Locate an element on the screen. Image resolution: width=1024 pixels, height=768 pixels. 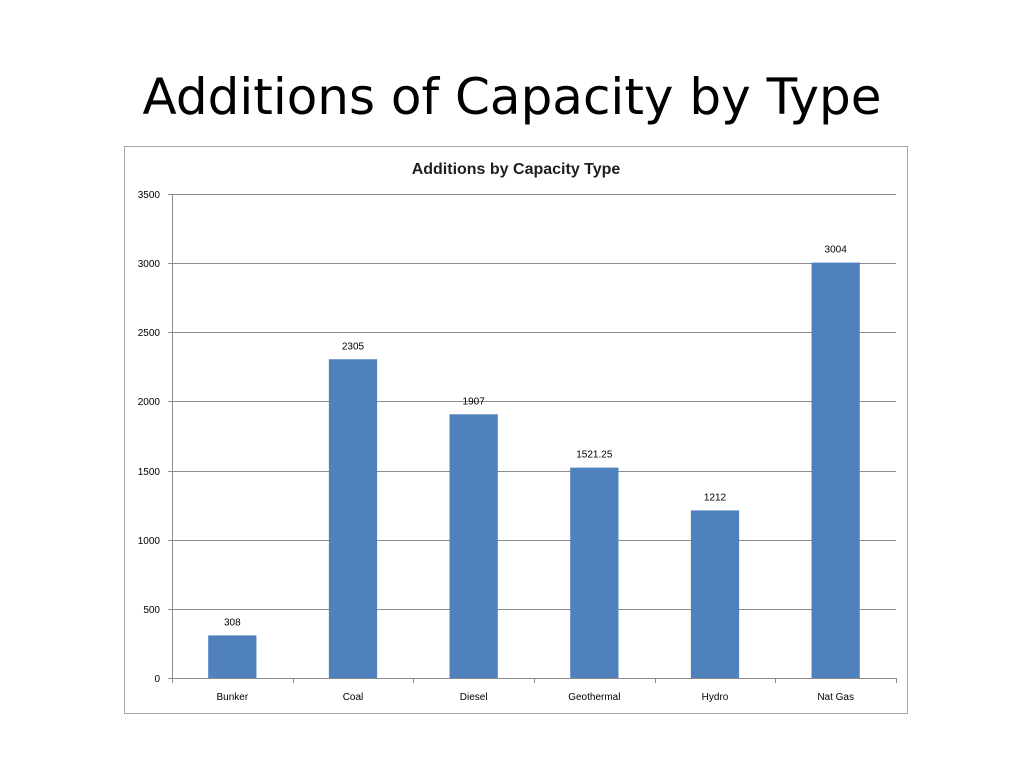
y-tick-label: 3000 is located at coordinates (149, 264).